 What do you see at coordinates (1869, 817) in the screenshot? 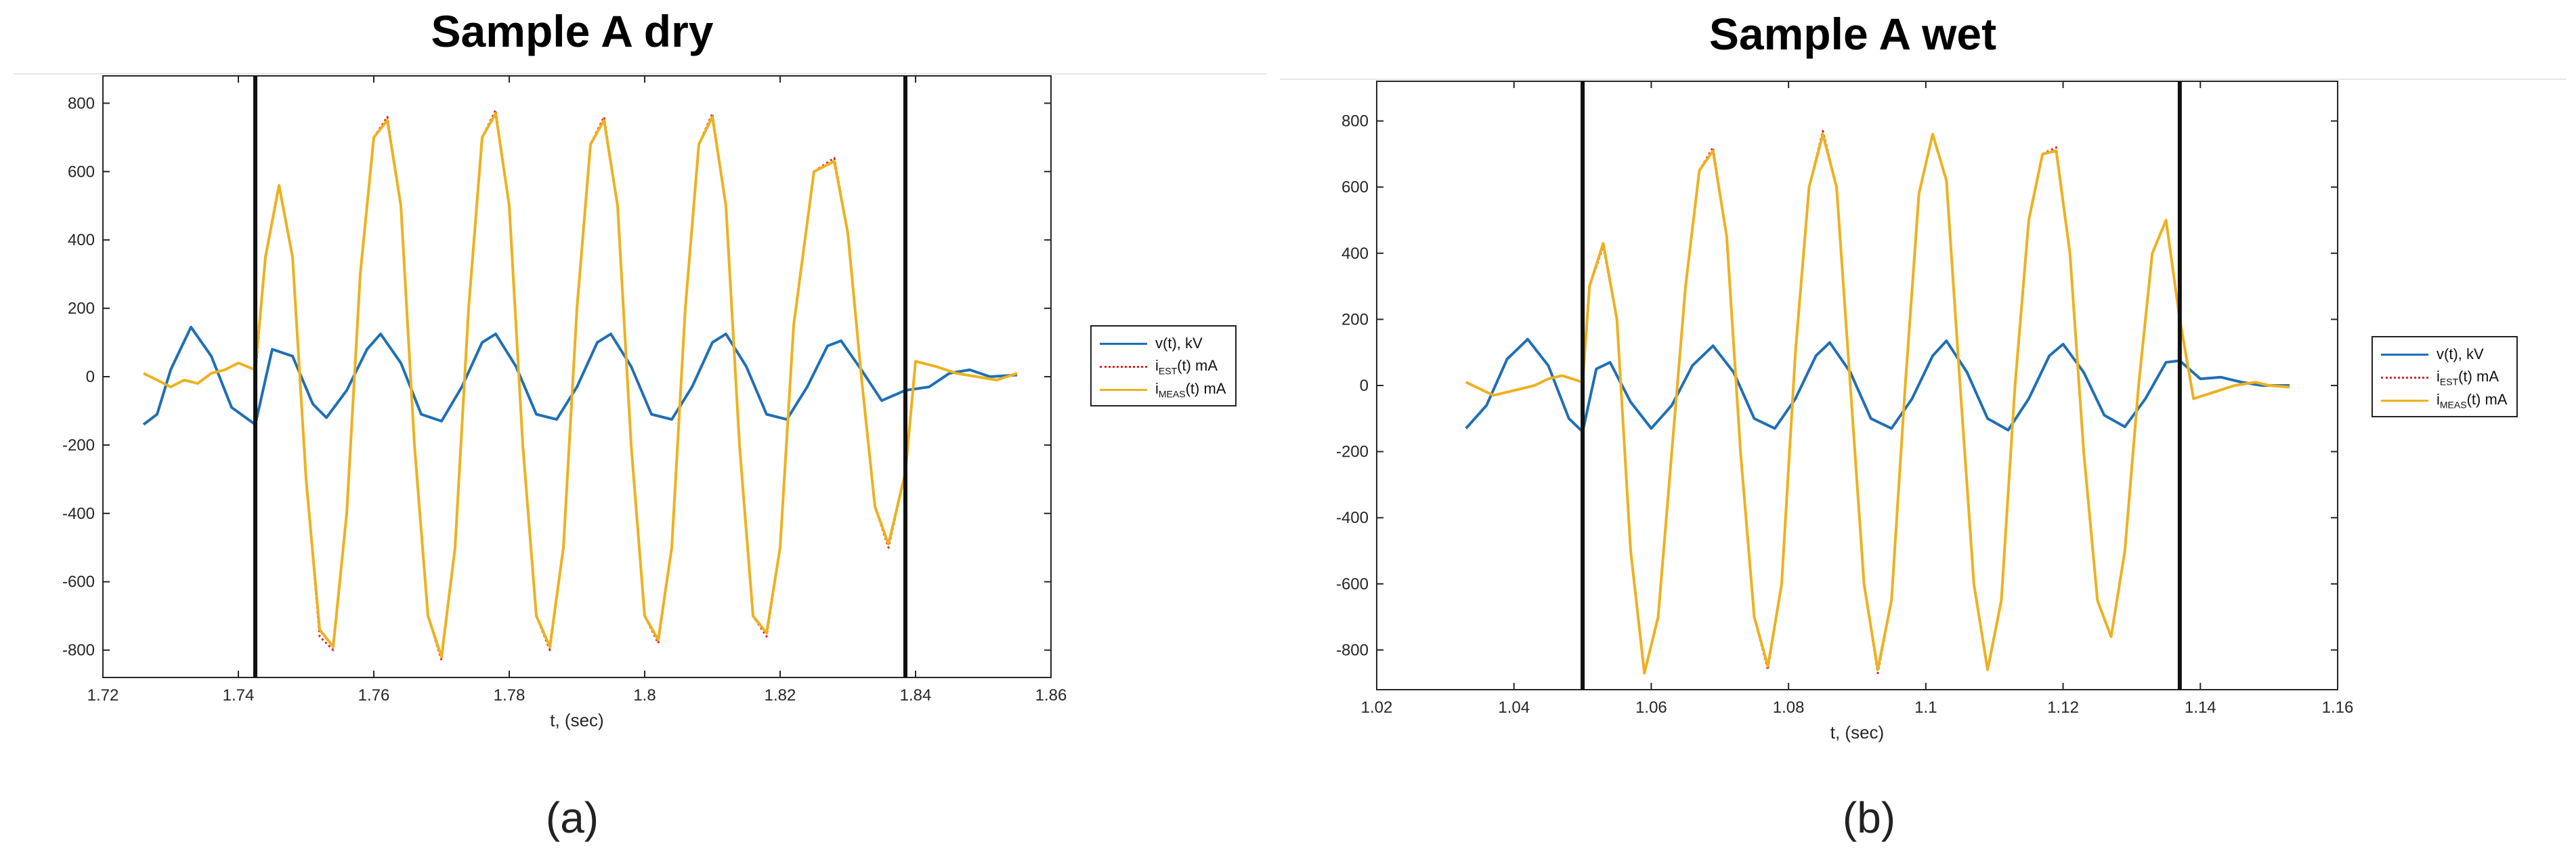
I see `panel-label: (b)` at bounding box center [1869, 817].